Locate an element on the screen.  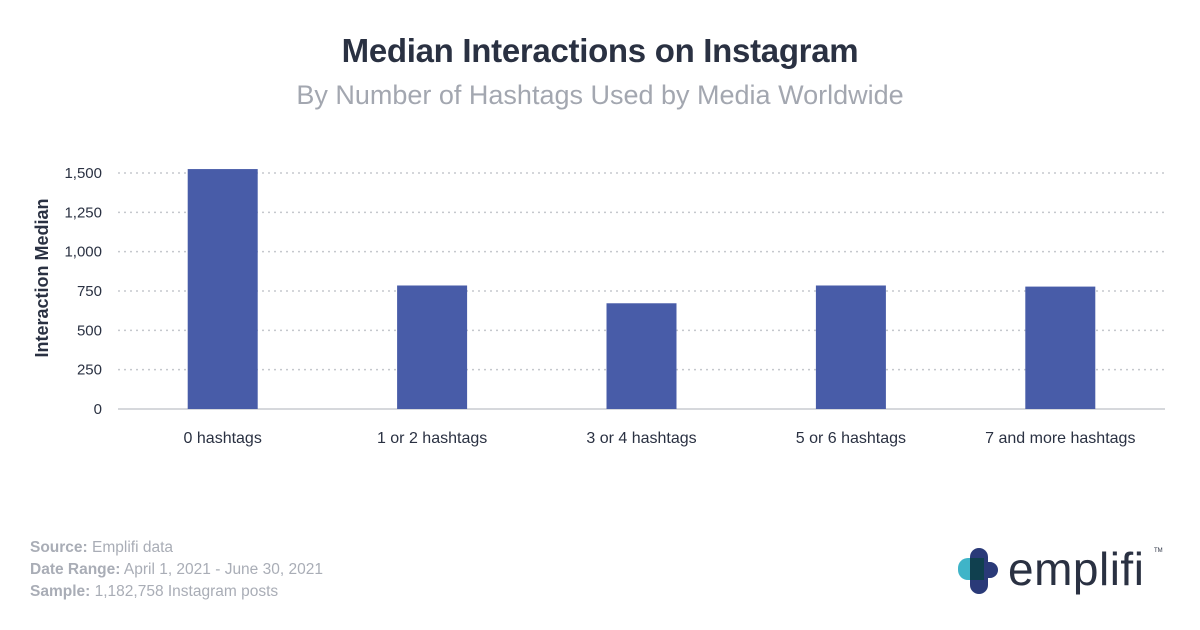
trademark-mark: TM is located at coordinates (1158, 551).